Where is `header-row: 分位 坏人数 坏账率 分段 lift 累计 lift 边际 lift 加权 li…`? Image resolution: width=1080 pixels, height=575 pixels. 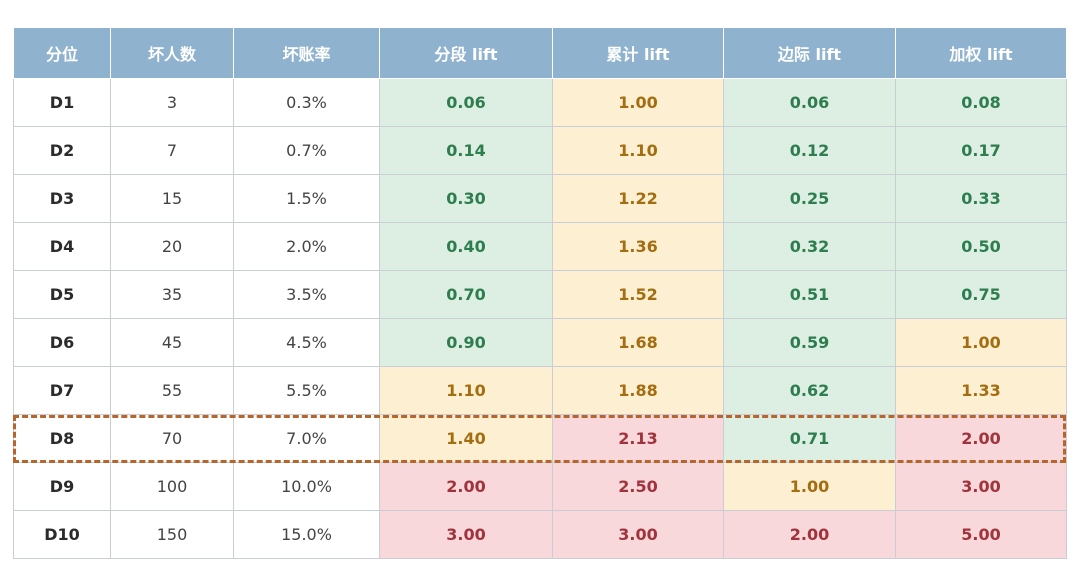 header-row: 分位 坏人数 坏账率 分段 lift 累计 lift 边际 lift 加权 li… is located at coordinates (540, 53).